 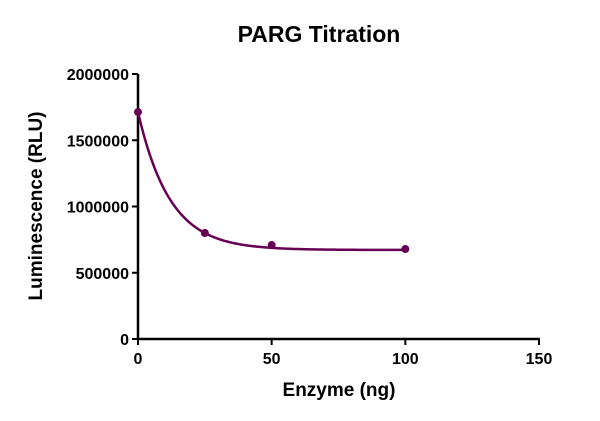 What do you see at coordinates (98, 141) in the screenshot?
I see `y-tick-label: 1500000` at bounding box center [98, 141].